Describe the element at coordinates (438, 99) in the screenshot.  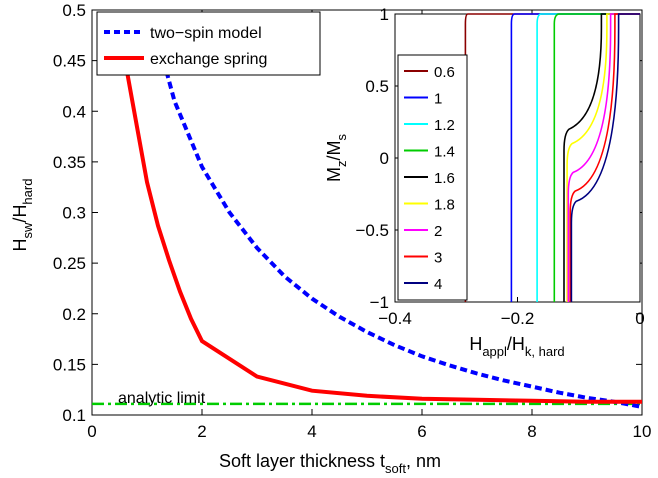
I see `inset-legend-label-1: 1` at that location.